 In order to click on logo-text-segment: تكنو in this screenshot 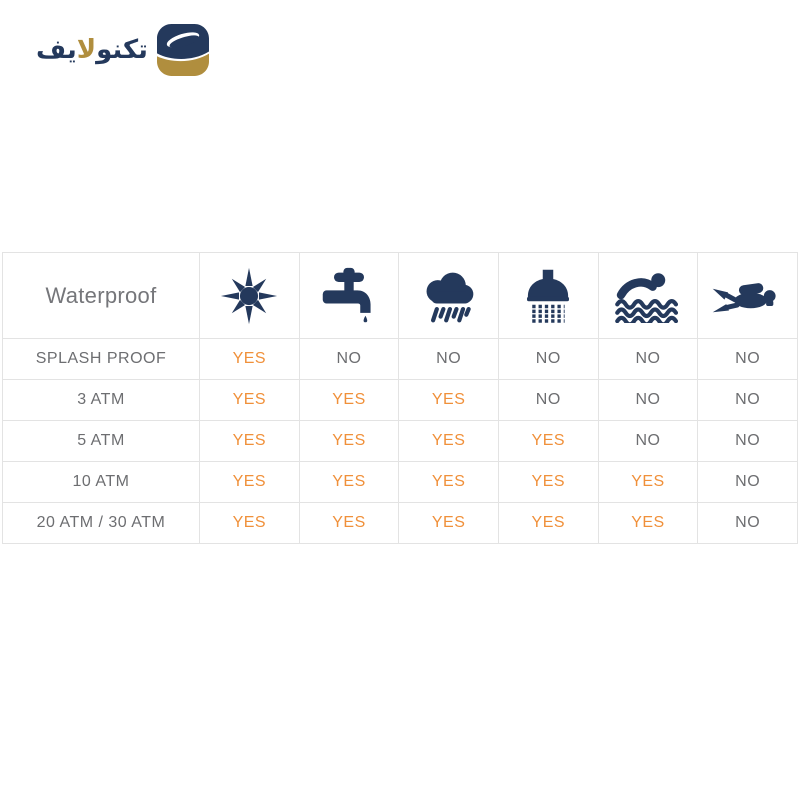, I will do `click(122, 50)`.